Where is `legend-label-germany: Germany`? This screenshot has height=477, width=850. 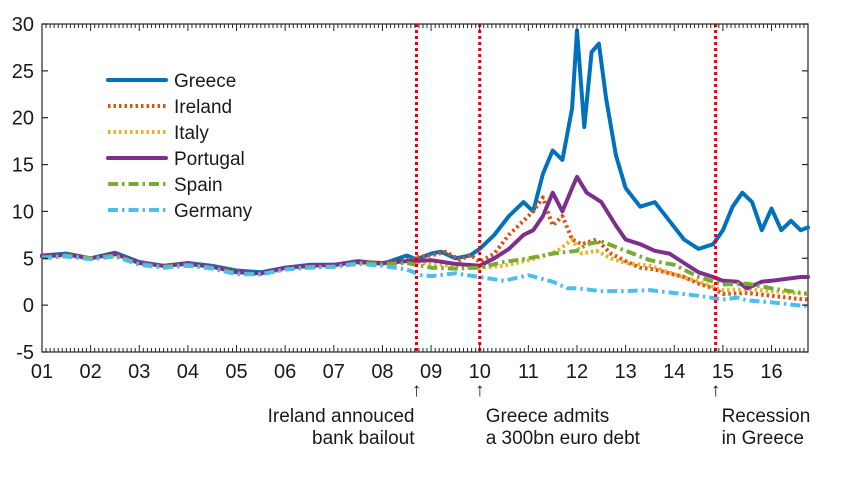
legend-label-germany: Germany is located at coordinates (213, 211).